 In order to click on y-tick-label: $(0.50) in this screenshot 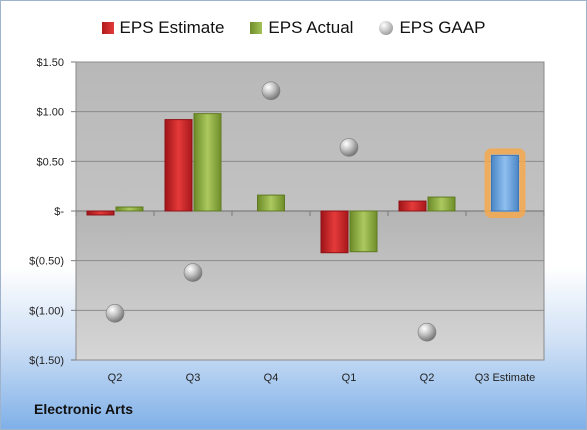, I will do `click(46, 262)`.